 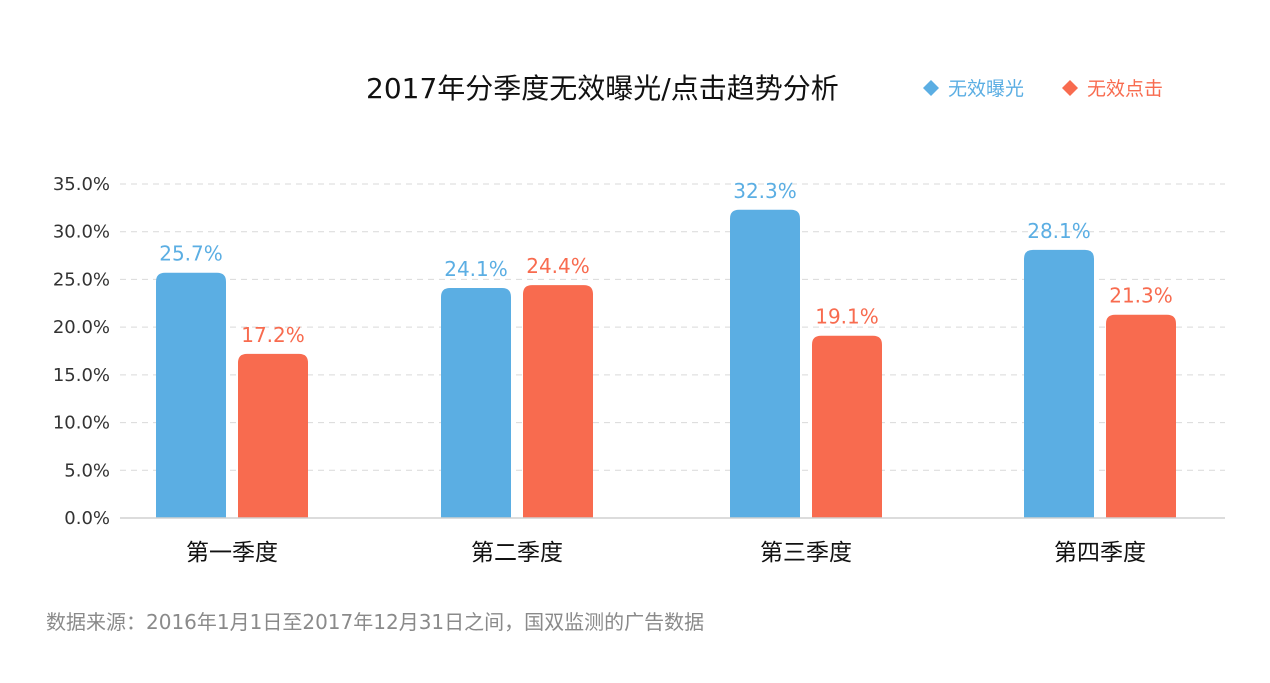 What do you see at coordinates (558, 401) in the screenshot?
I see `bar-invalid-clicks-q2` at bounding box center [558, 401].